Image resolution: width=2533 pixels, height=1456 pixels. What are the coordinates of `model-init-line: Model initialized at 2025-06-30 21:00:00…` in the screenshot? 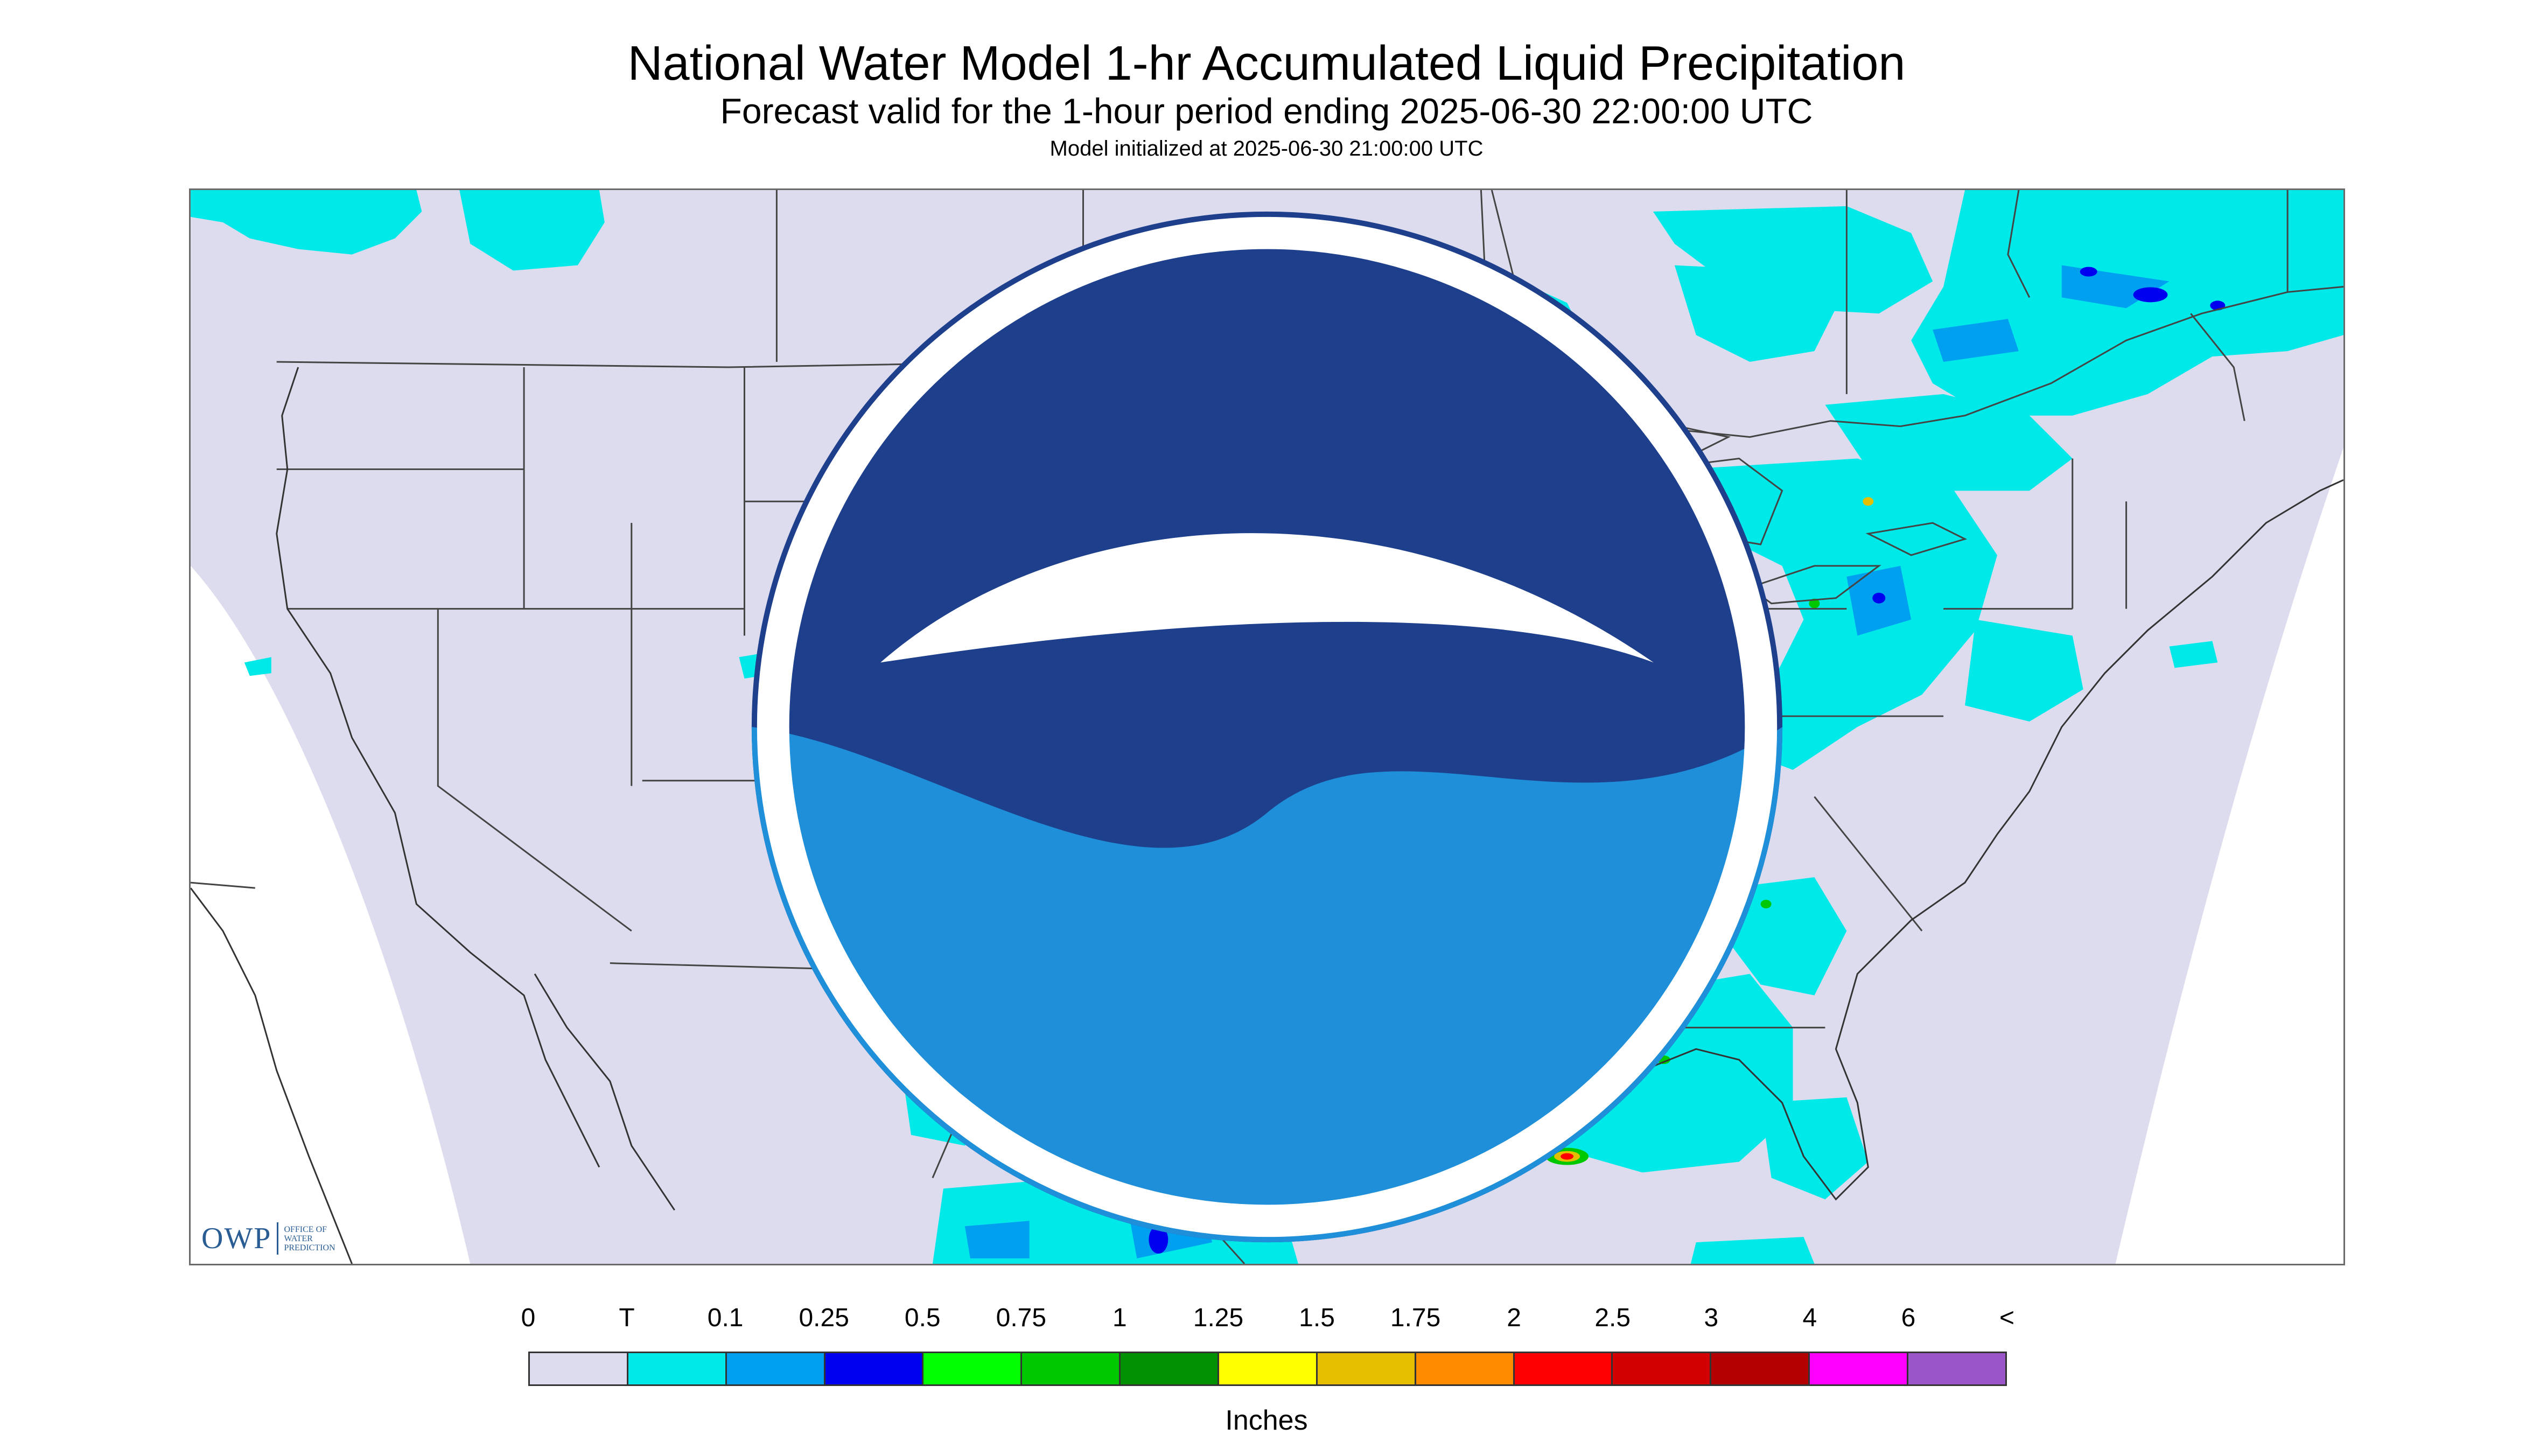 It's located at (1266, 148).